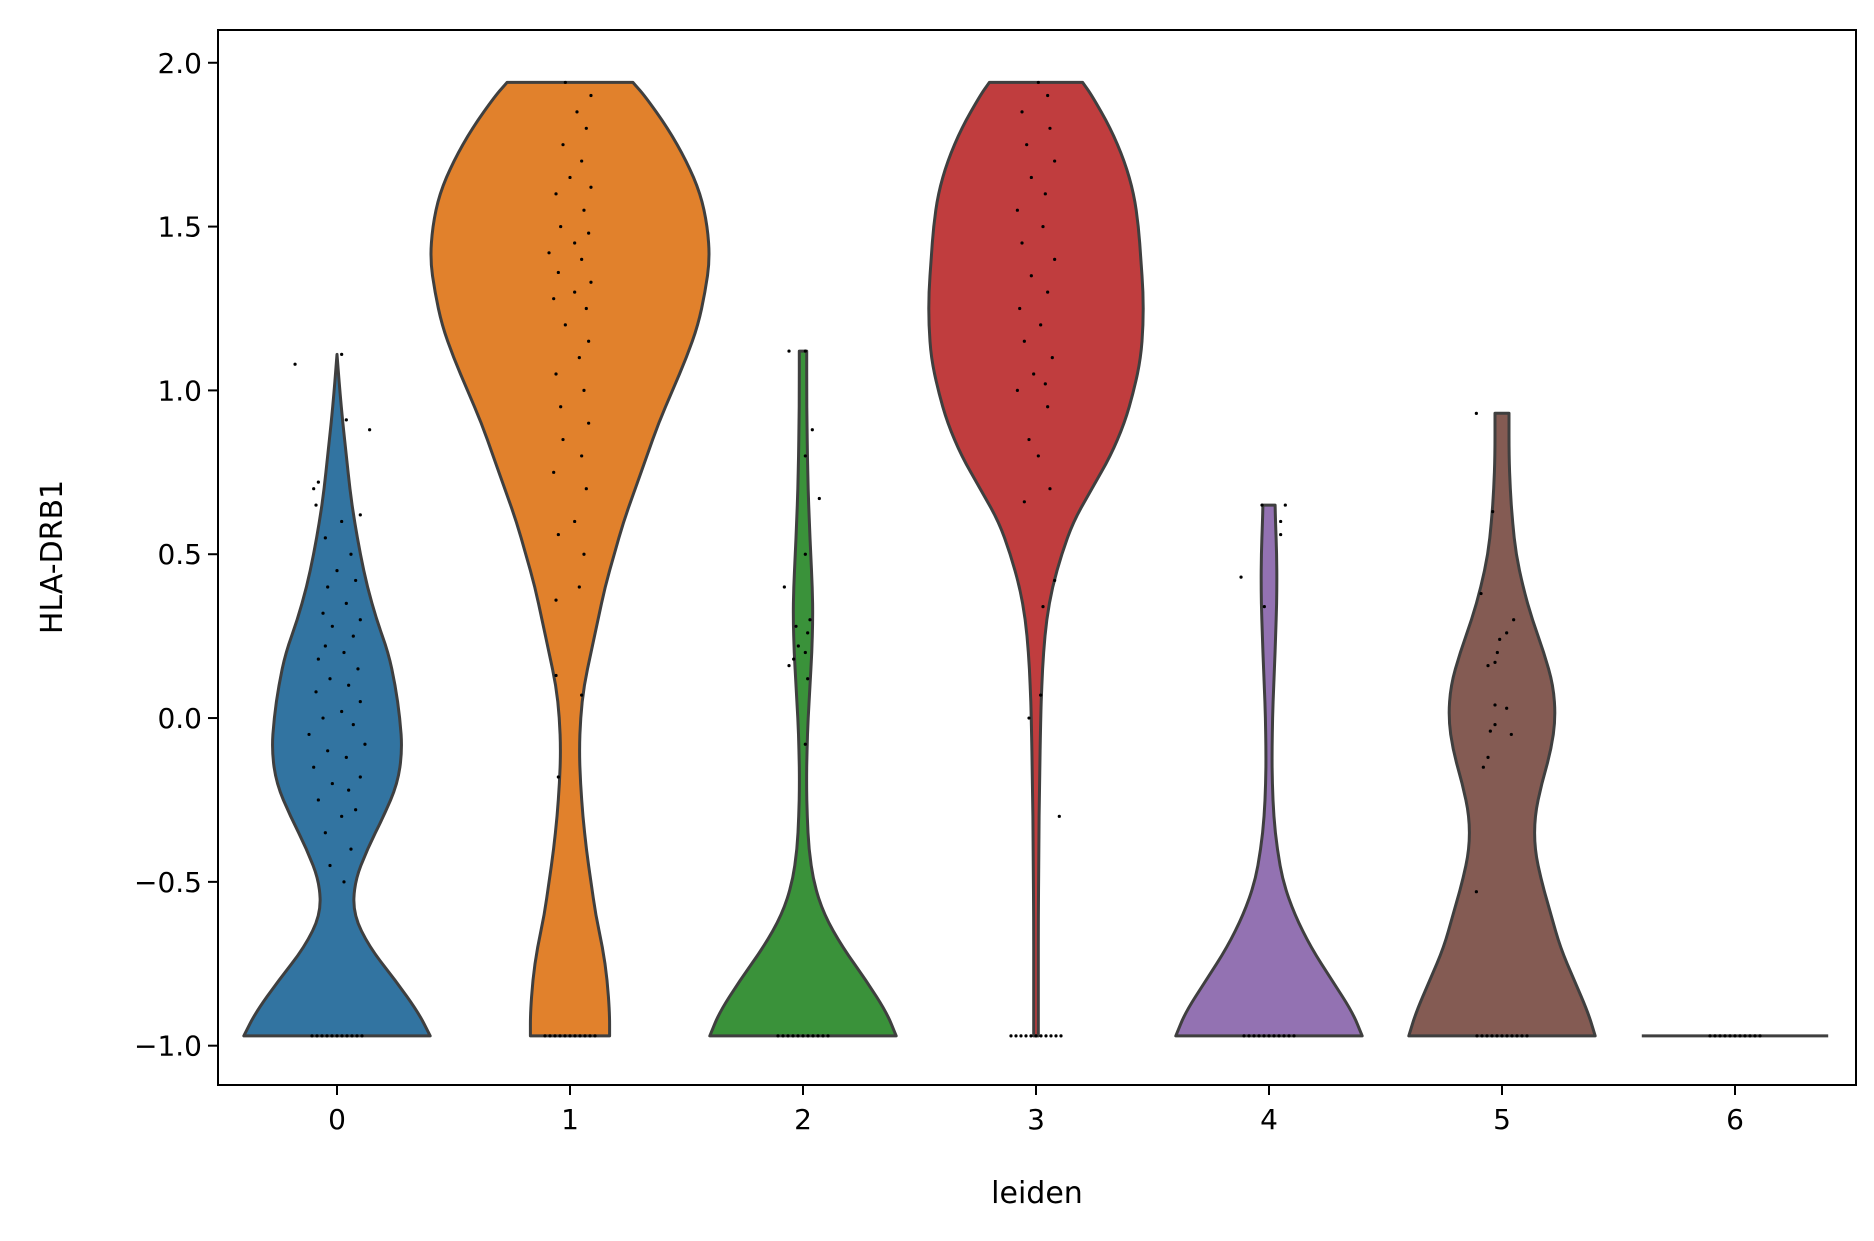 The image size is (1874, 1241). I want to click on x-tick-label: 5, so click(1502, 1119).